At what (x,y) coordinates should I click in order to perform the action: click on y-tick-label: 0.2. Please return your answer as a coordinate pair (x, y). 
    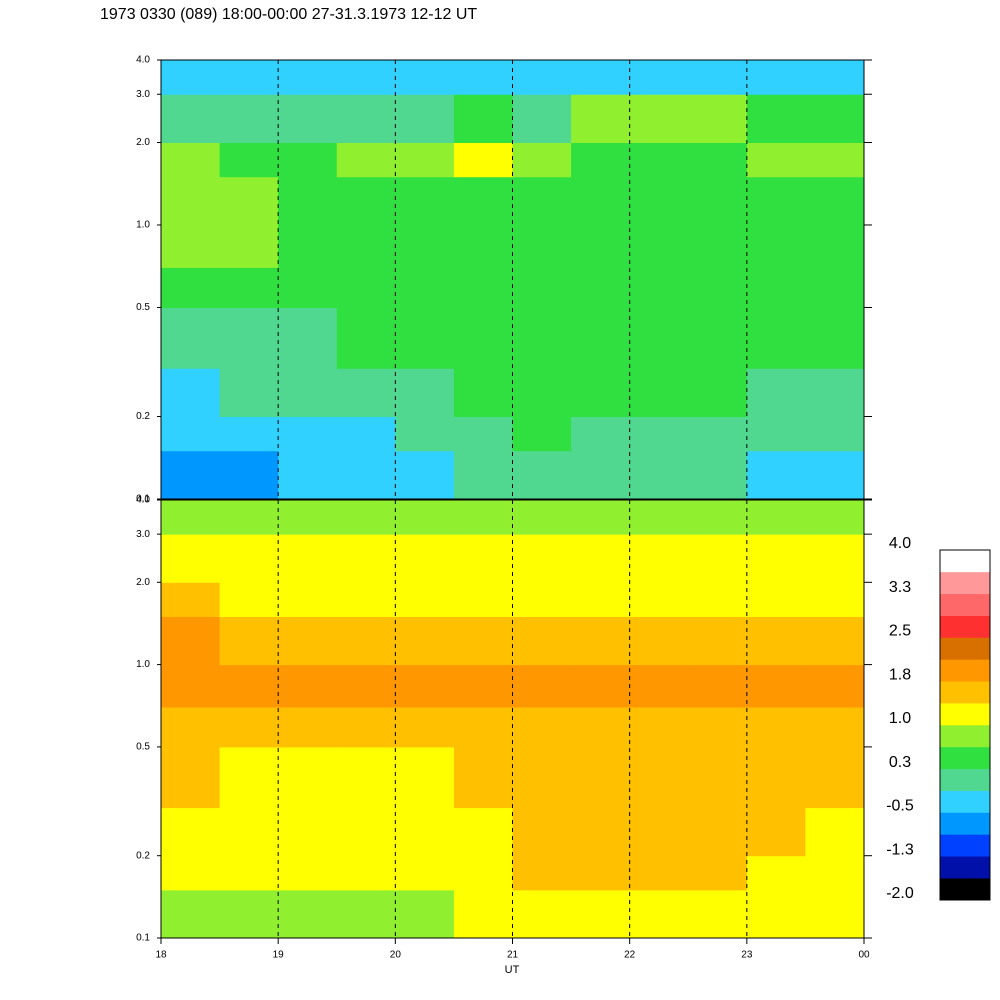
    Looking at the image, I should click on (143, 855).